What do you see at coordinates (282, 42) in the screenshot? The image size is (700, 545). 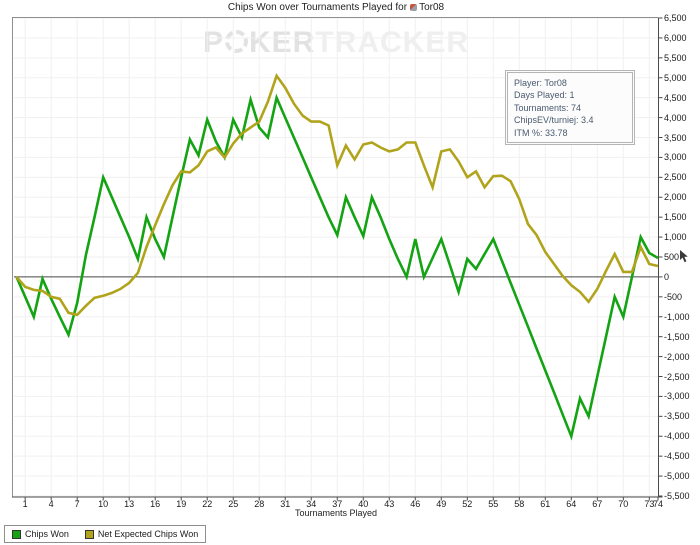 I see `watermark-poker-ker: KER` at bounding box center [282, 42].